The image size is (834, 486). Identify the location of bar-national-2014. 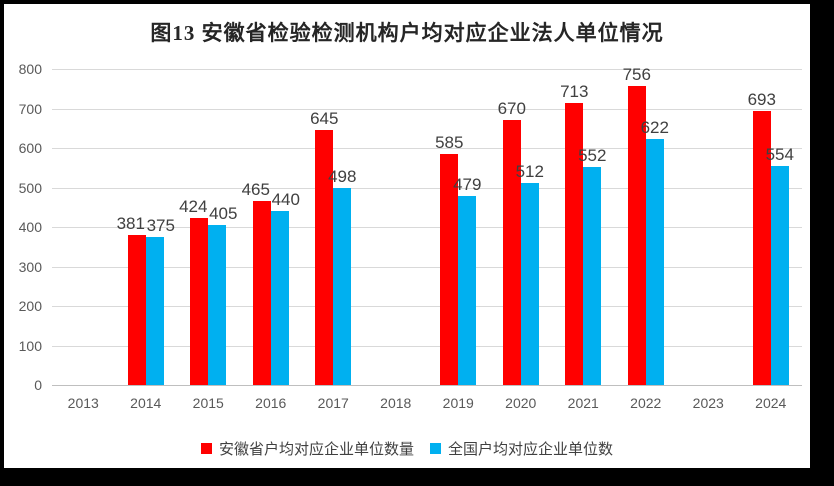
(154, 310).